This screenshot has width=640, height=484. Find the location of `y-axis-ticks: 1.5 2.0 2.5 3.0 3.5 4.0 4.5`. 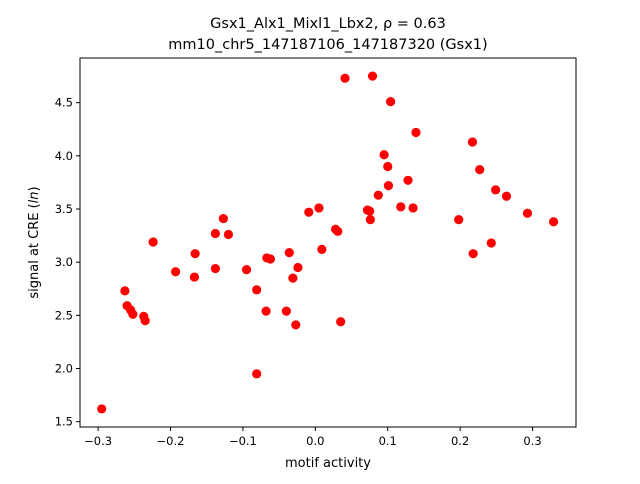

y-axis-ticks: 1.5 2.0 2.5 3.0 3.5 4.0 4.5 is located at coordinates (67, 262).